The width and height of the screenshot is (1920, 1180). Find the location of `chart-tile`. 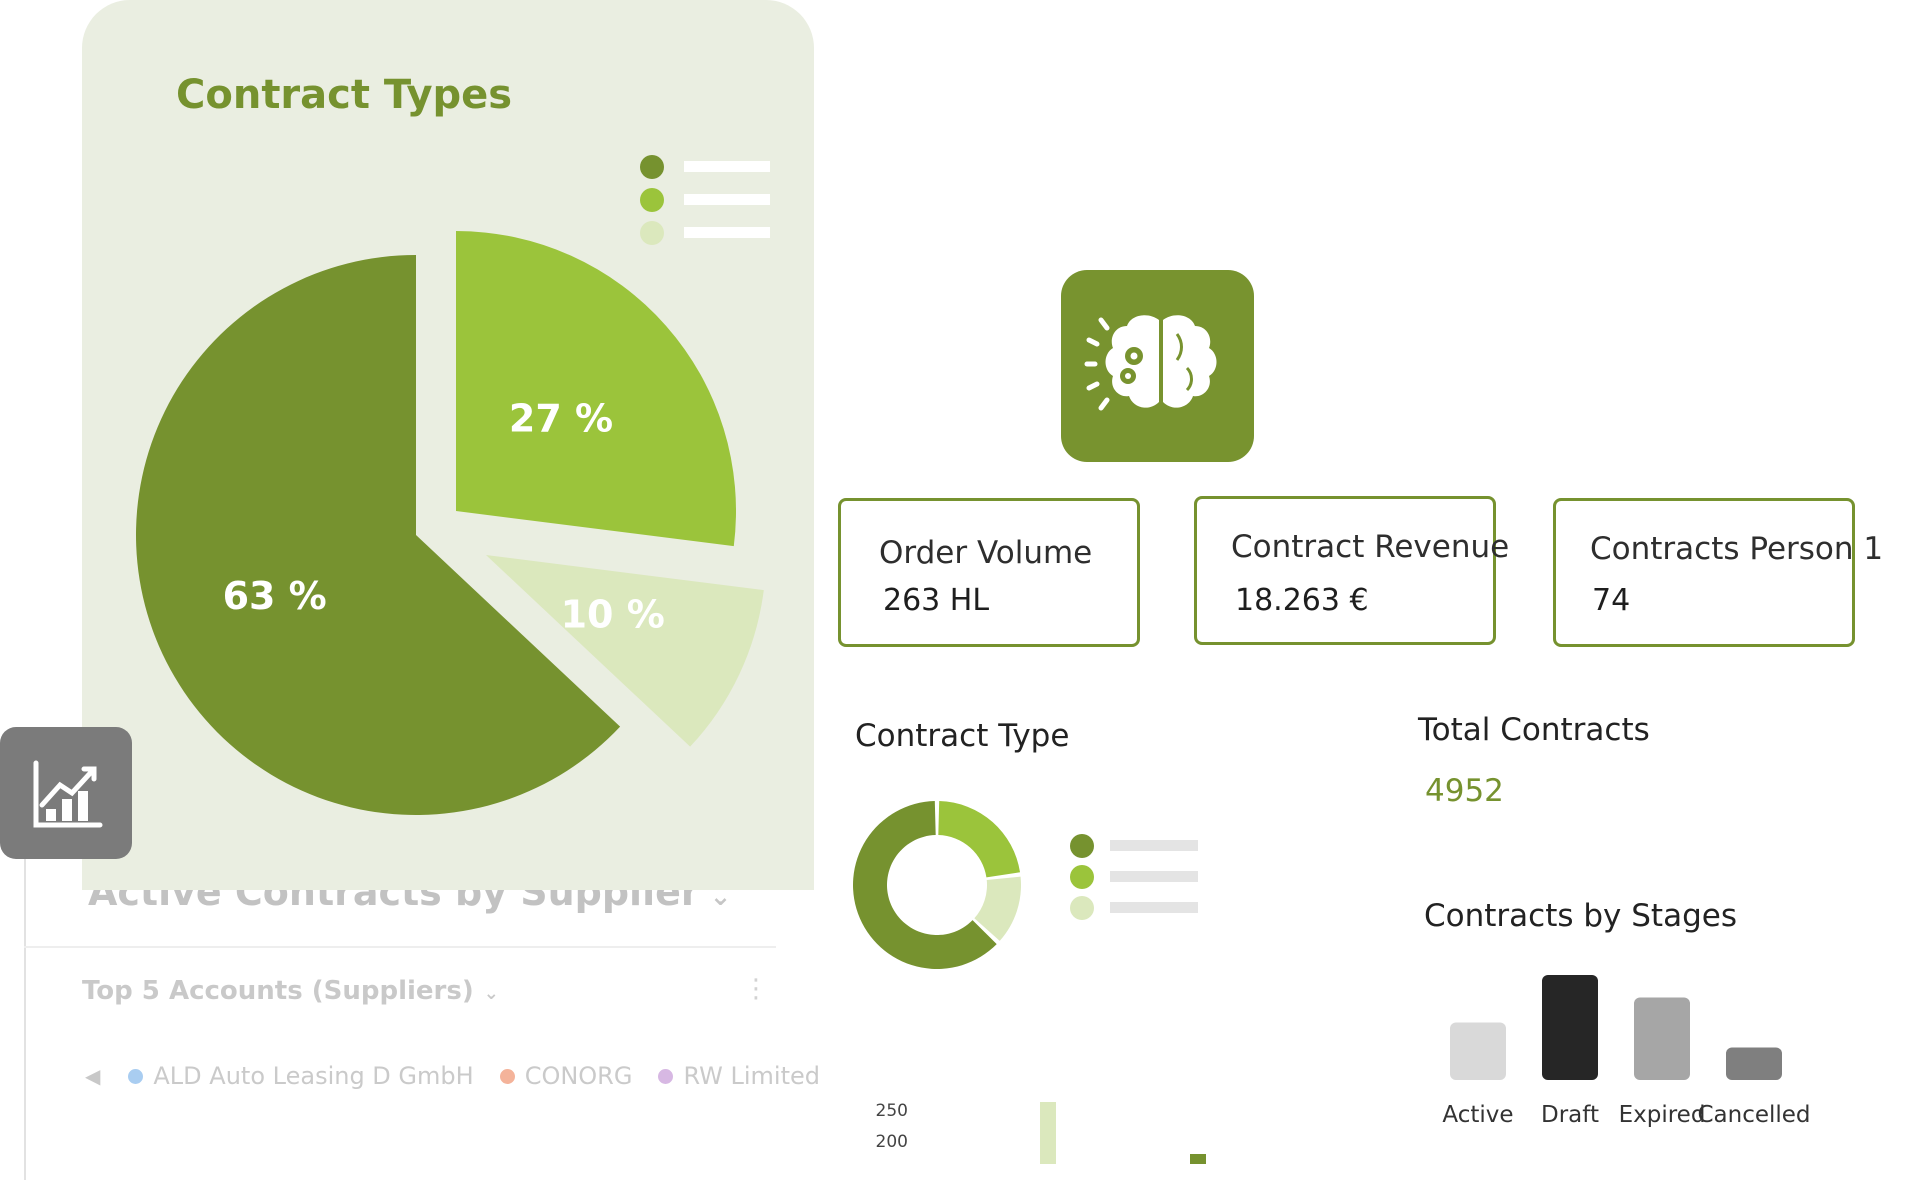

chart-tile is located at coordinates (66, 793).